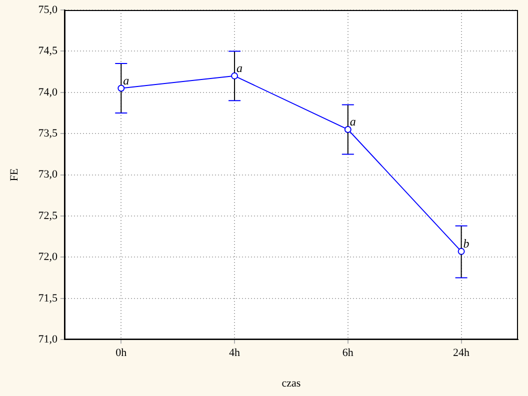 The width and height of the screenshot is (528, 396). Describe the element at coordinates (48, 10) in the screenshot. I see `y-tick-label: 75,0` at that location.